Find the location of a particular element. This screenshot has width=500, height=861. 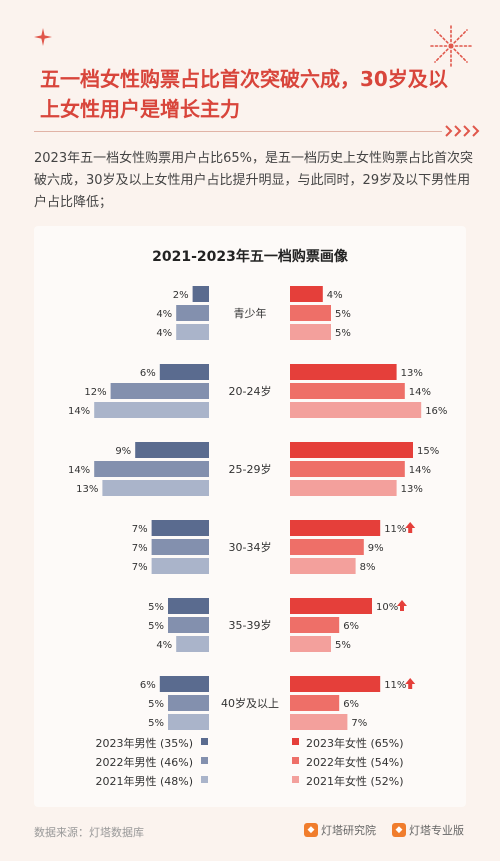

female-value-label: 9% is located at coordinates (376, 548).